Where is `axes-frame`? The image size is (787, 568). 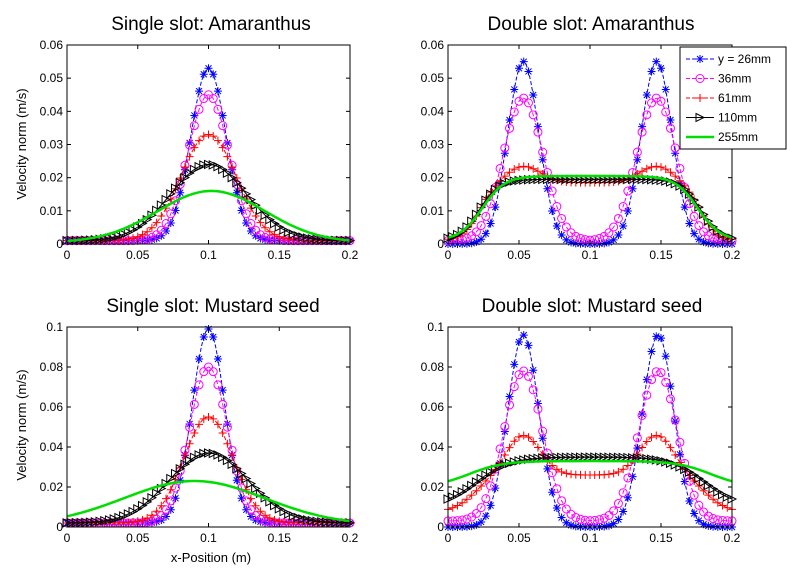
axes-frame is located at coordinates (208, 144).